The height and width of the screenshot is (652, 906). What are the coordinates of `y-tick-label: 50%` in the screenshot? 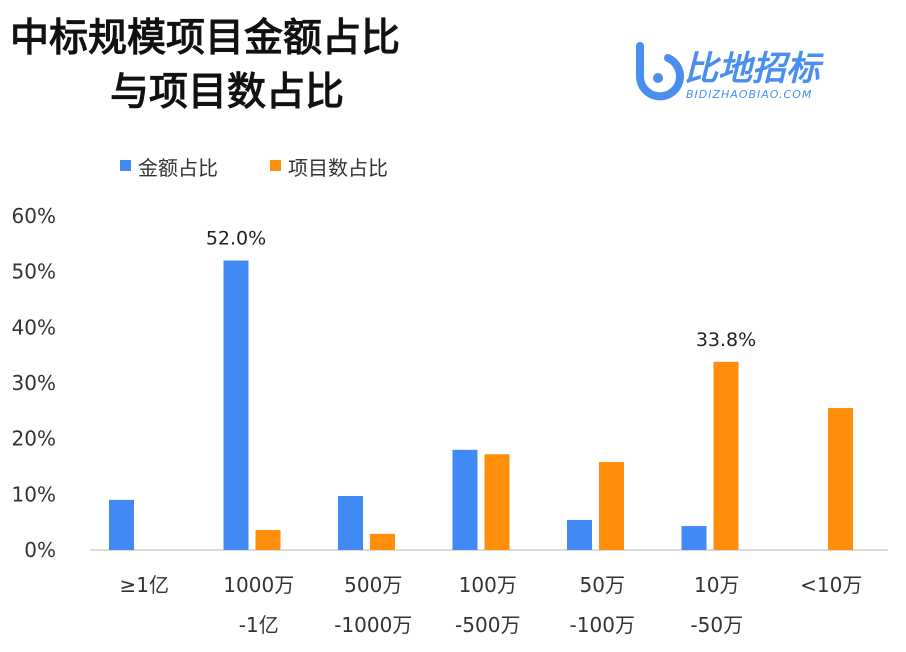 It's located at (34, 272).